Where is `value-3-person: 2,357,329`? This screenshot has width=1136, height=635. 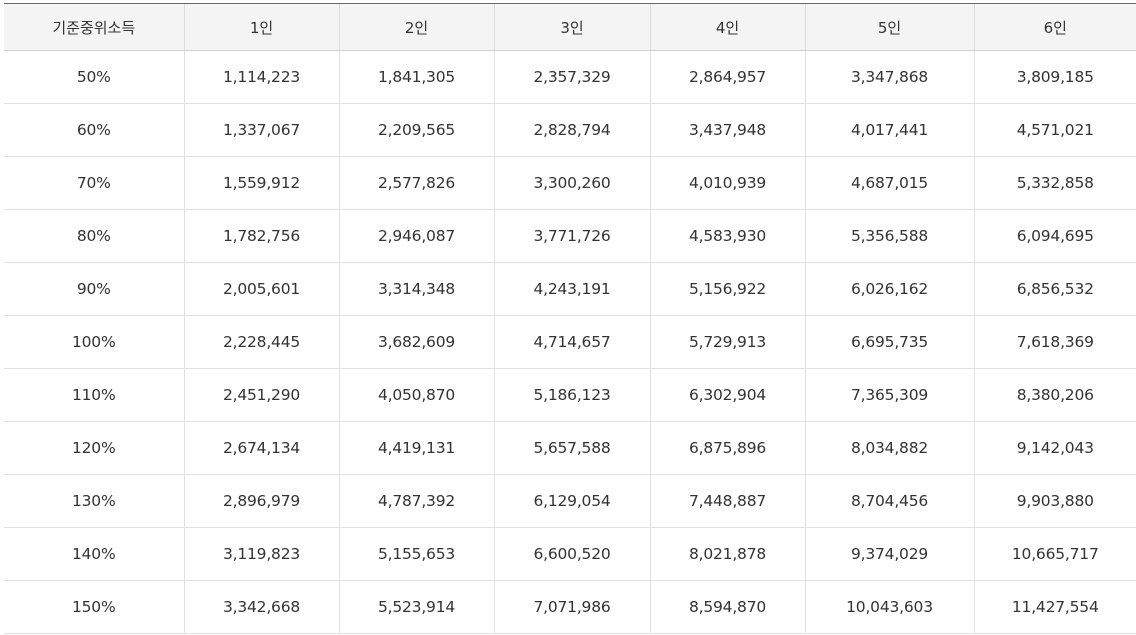 value-3-person: 2,357,329 is located at coordinates (571, 77).